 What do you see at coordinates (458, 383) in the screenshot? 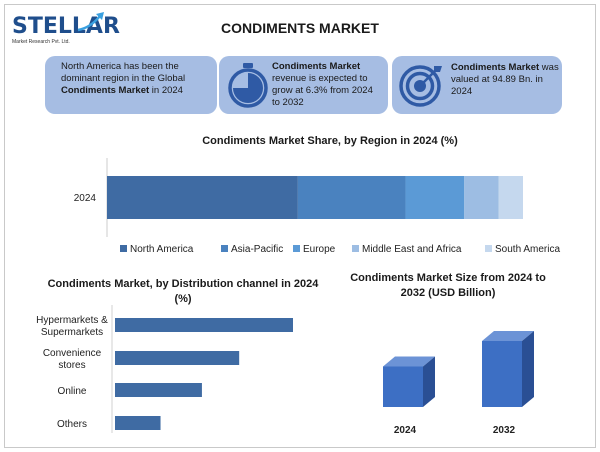
I see `market-size-chart: 2024 2032` at bounding box center [458, 383].